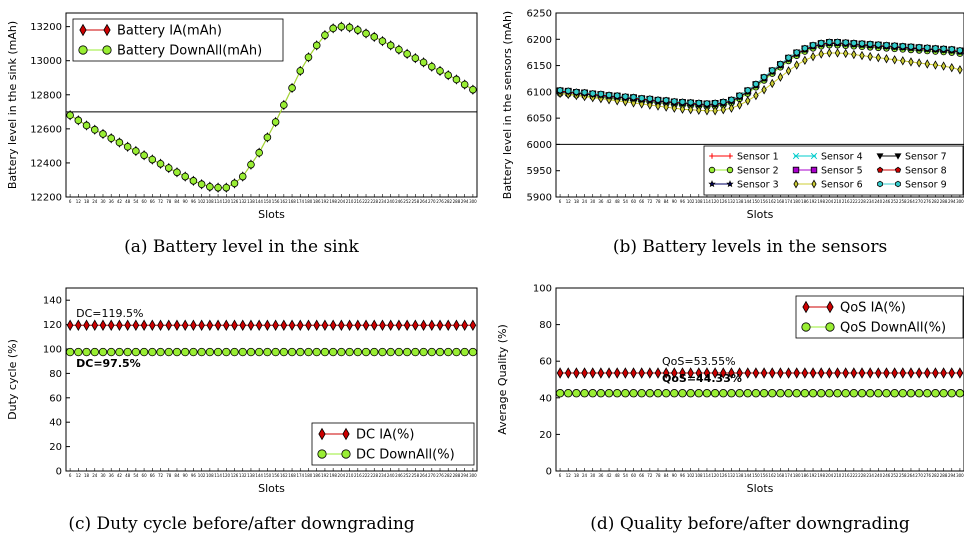  Describe the element at coordinates (12, 379) in the screenshot. I see `y-axis-label: Duty cycle (%)` at that location.